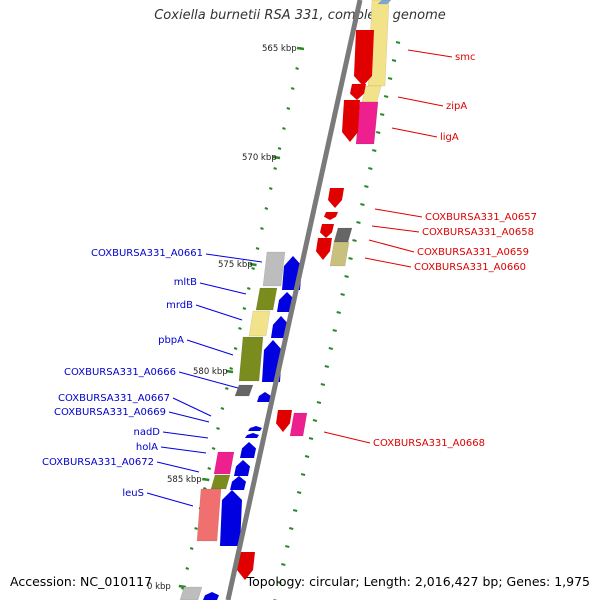 This screenshot has height=600, width=600. I want to click on reverse-gene-label: COXBURSA331_A0661, so click(147, 253).